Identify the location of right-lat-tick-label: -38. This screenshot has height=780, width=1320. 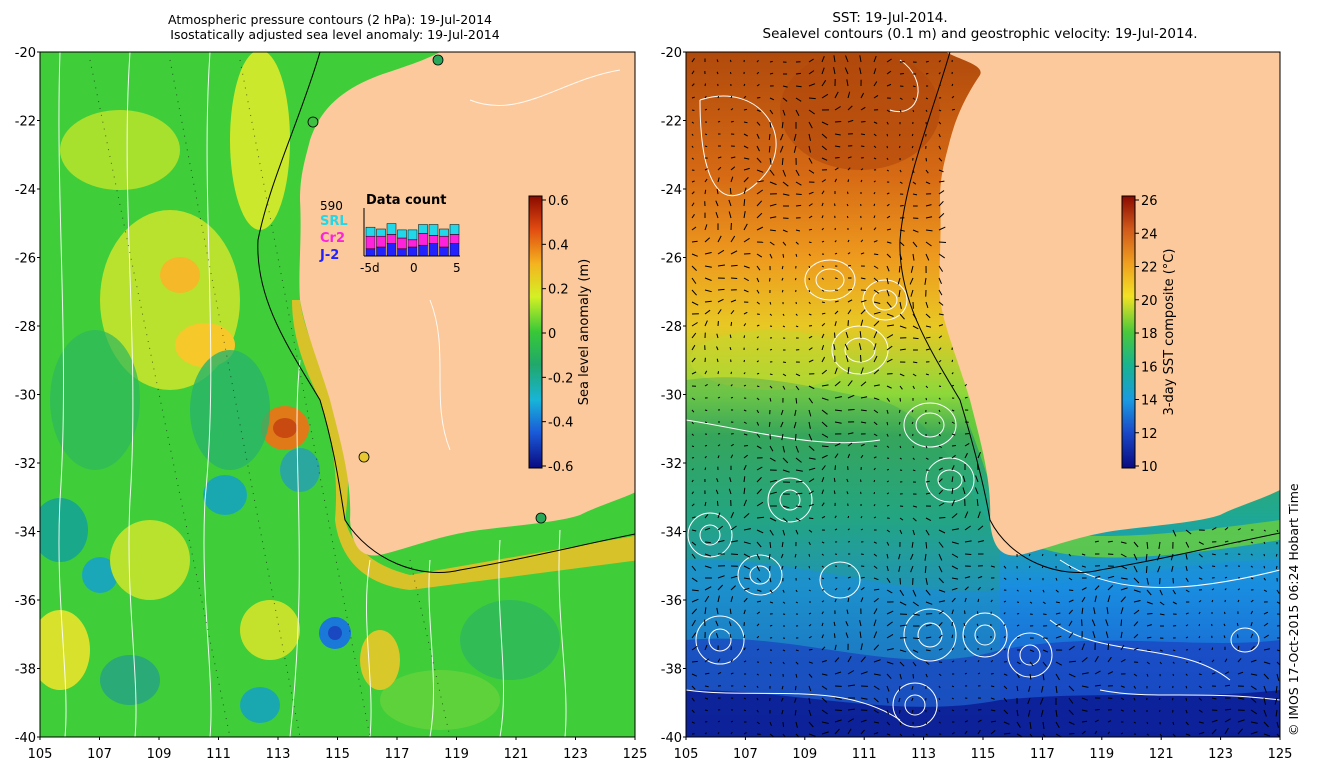
(671, 670).